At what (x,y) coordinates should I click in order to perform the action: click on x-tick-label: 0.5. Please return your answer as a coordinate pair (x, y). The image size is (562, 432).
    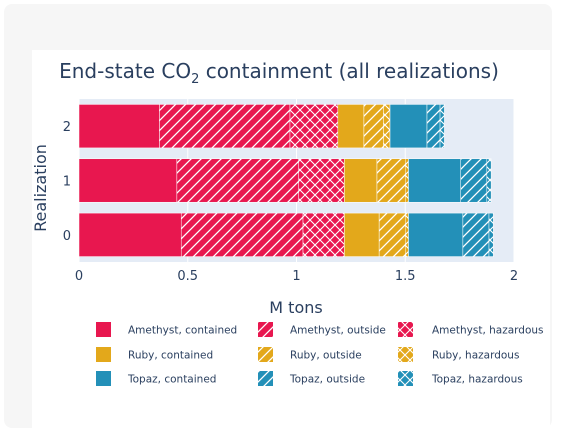
    Looking at the image, I should click on (187, 276).